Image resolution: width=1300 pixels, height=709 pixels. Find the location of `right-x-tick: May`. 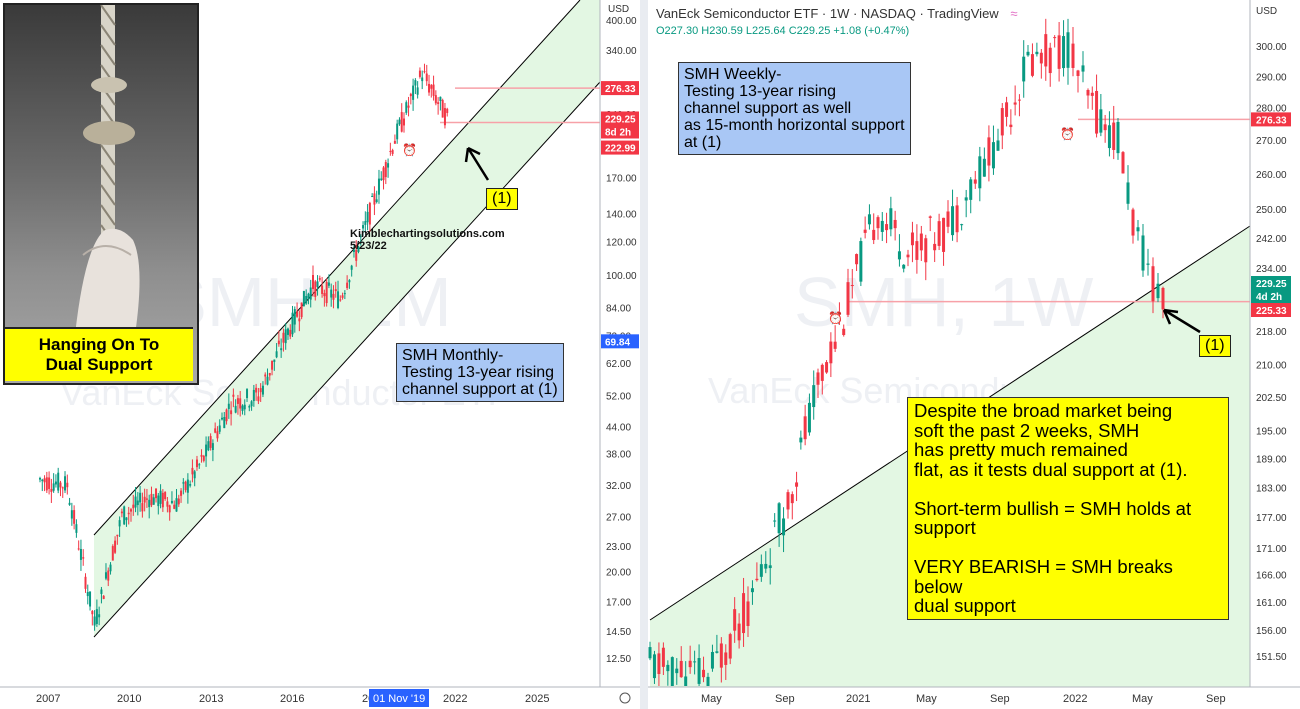

right-x-tick: May is located at coordinates (926, 699).